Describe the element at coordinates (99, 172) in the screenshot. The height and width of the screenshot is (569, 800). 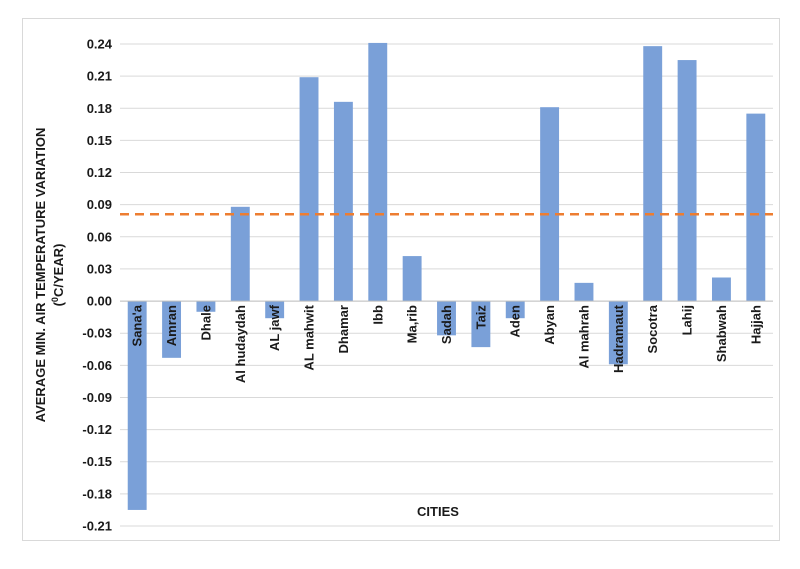
I see `y-tick-label: 0.12` at that location.